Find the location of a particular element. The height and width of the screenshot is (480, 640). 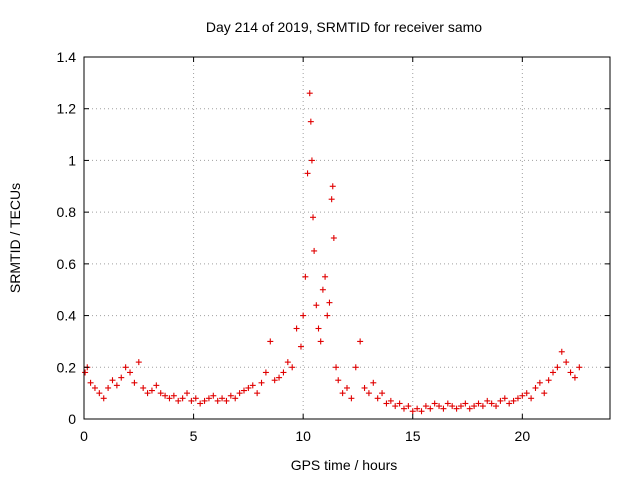

y-tick-label: 1.4 is located at coordinates (67, 57).